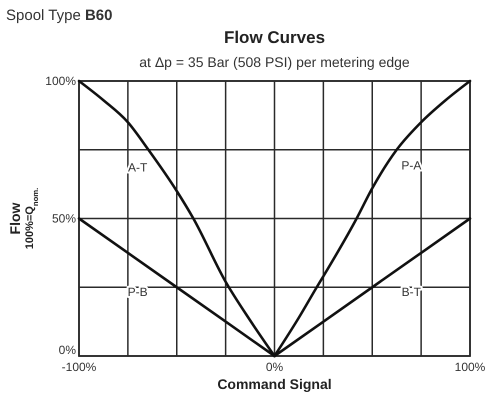 The height and width of the screenshot is (402, 493). Describe the element at coordinates (60, 81) in the screenshot. I see `y-tick-label: 100%` at that location.